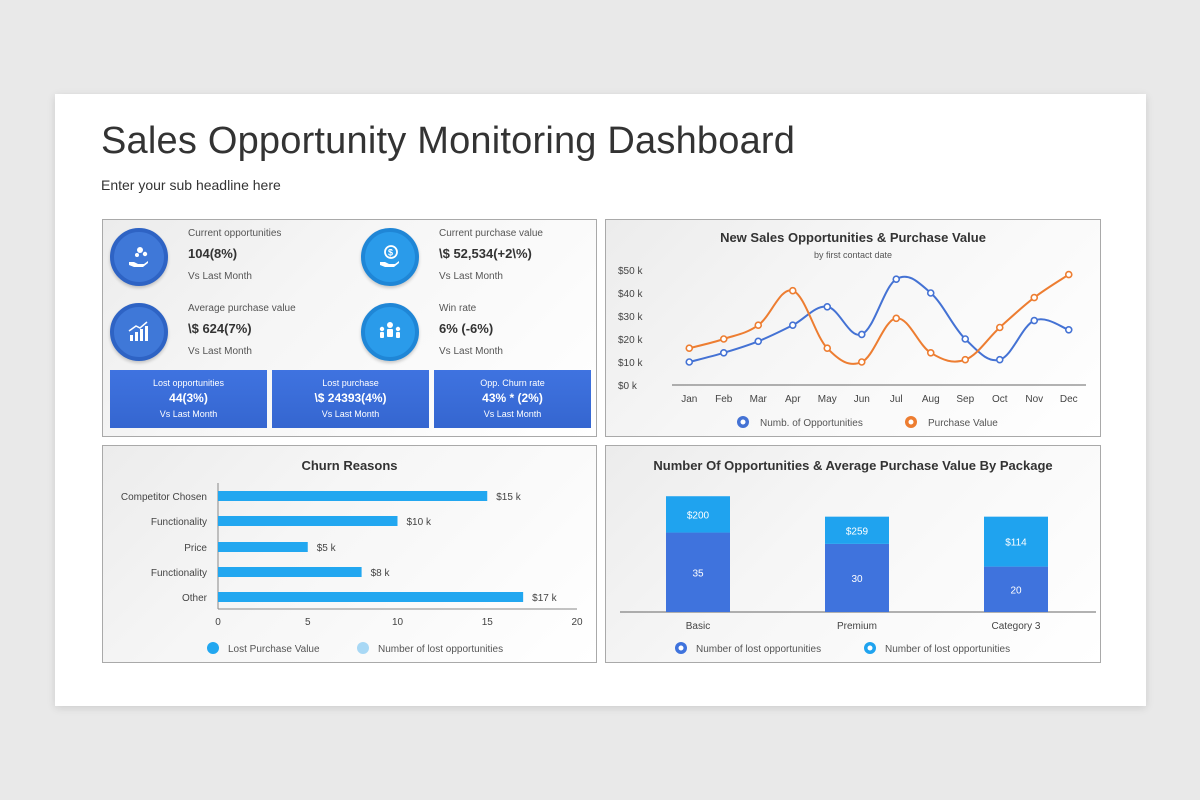  Describe the element at coordinates (448, 141) in the screenshot. I see `page-title: Sales Opportunity Monitoring Dashboard` at that location.